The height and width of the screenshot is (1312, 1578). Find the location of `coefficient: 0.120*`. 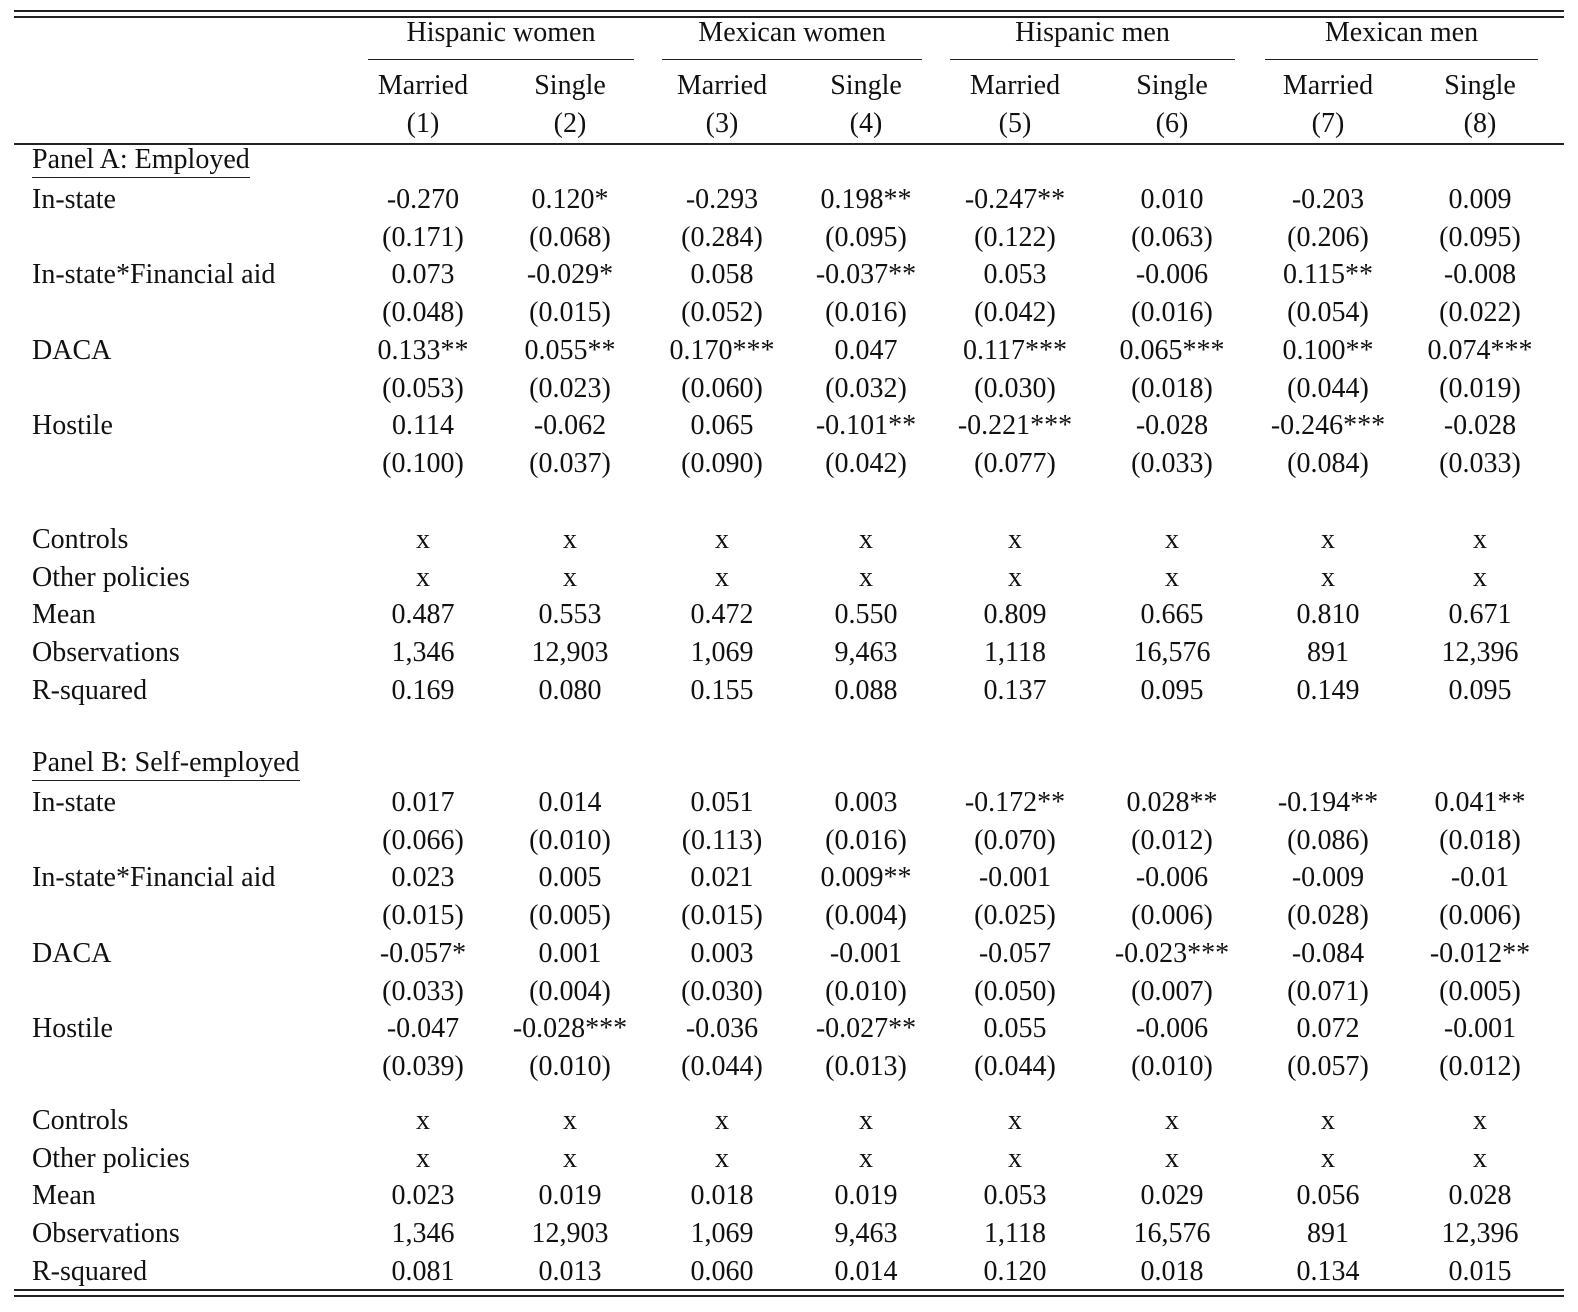

coefficient: 0.120* is located at coordinates (570, 199).